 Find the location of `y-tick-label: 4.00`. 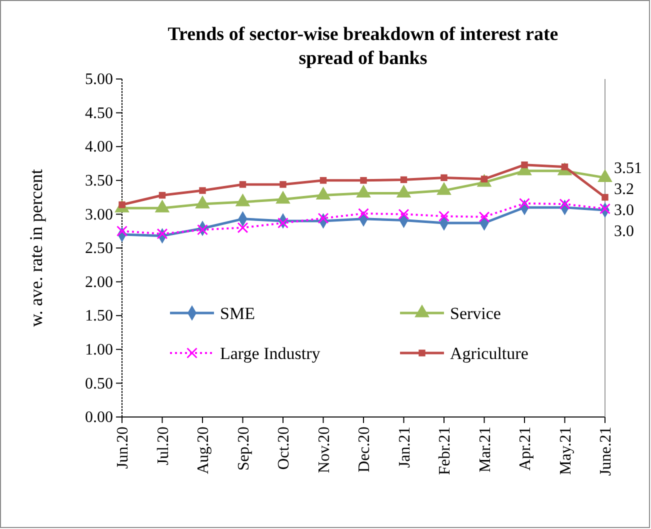

y-tick-label: 4.00 is located at coordinates (99, 147).